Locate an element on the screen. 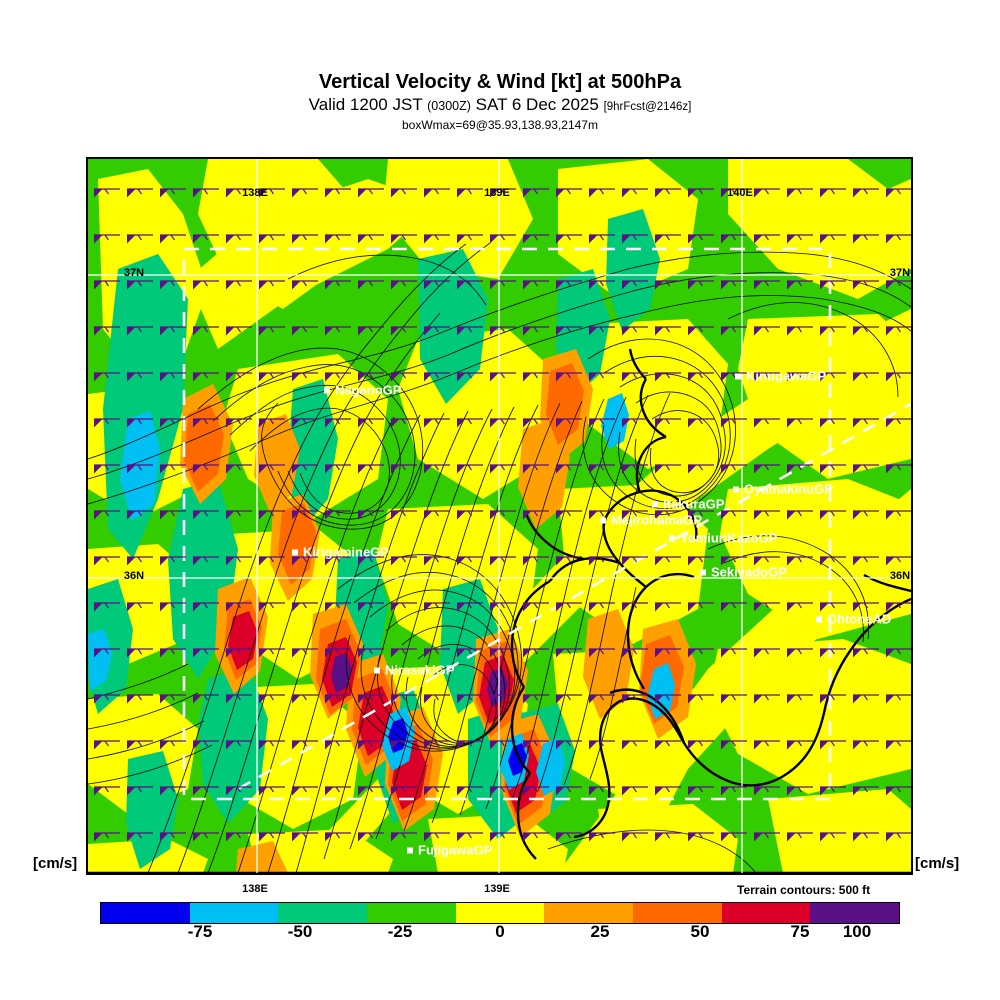 This screenshot has height=1000, width=1000. terrain-contour-note: Terrain contours: 500 ft is located at coordinates (804, 890).